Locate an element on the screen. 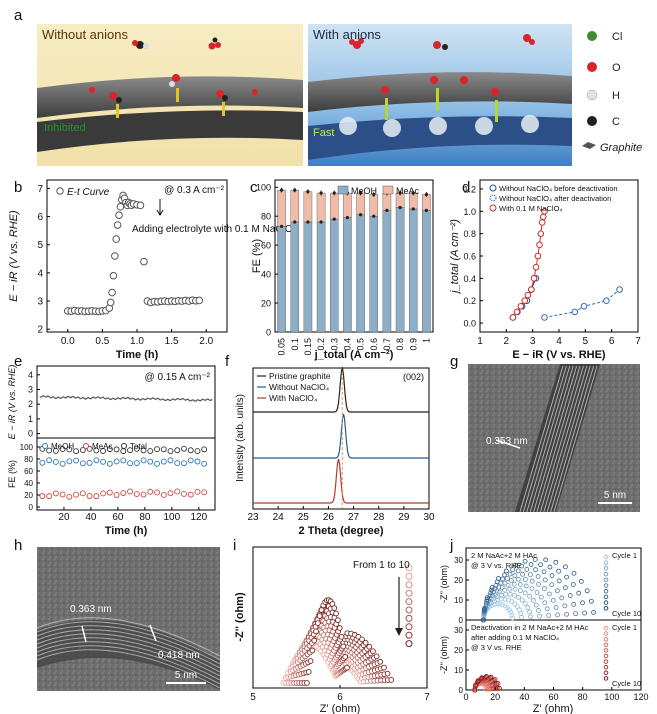 The width and height of the screenshot is (657, 714). x-tick-label: 7 is located at coordinates (427, 697).